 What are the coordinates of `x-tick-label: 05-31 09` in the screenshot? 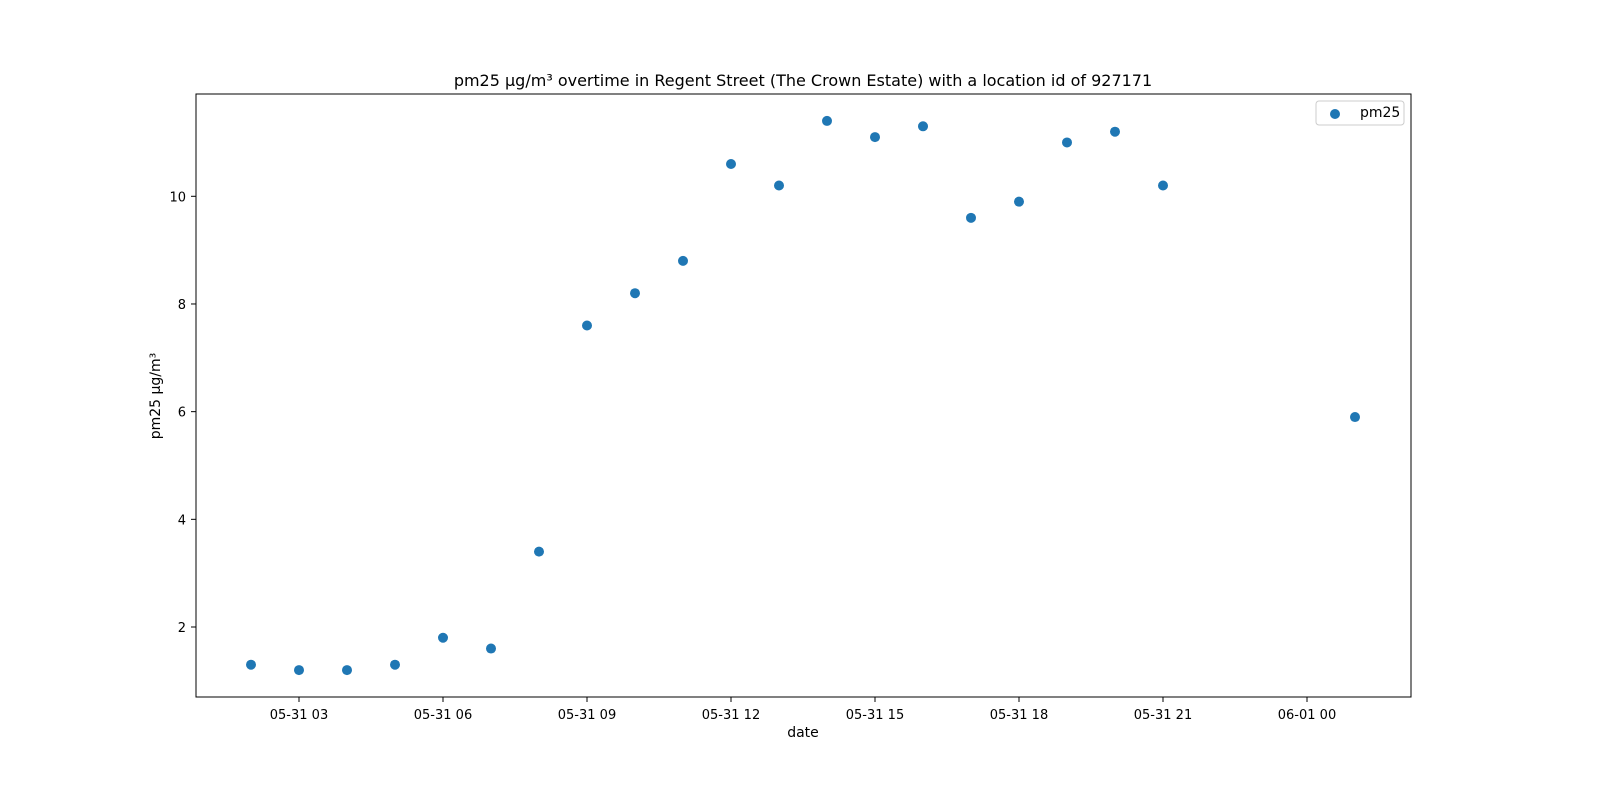 It's located at (587, 715).